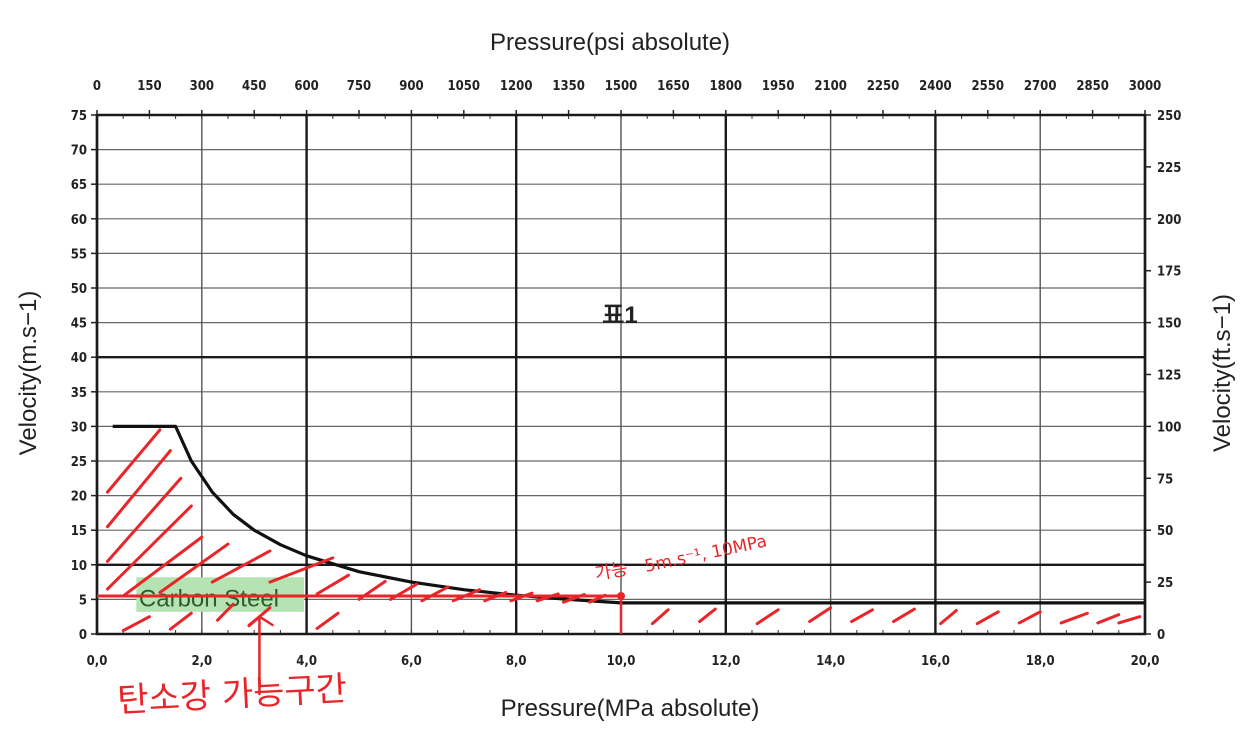  Describe the element at coordinates (935, 661) in the screenshot. I see `x-tick-label: 16,0` at that location.